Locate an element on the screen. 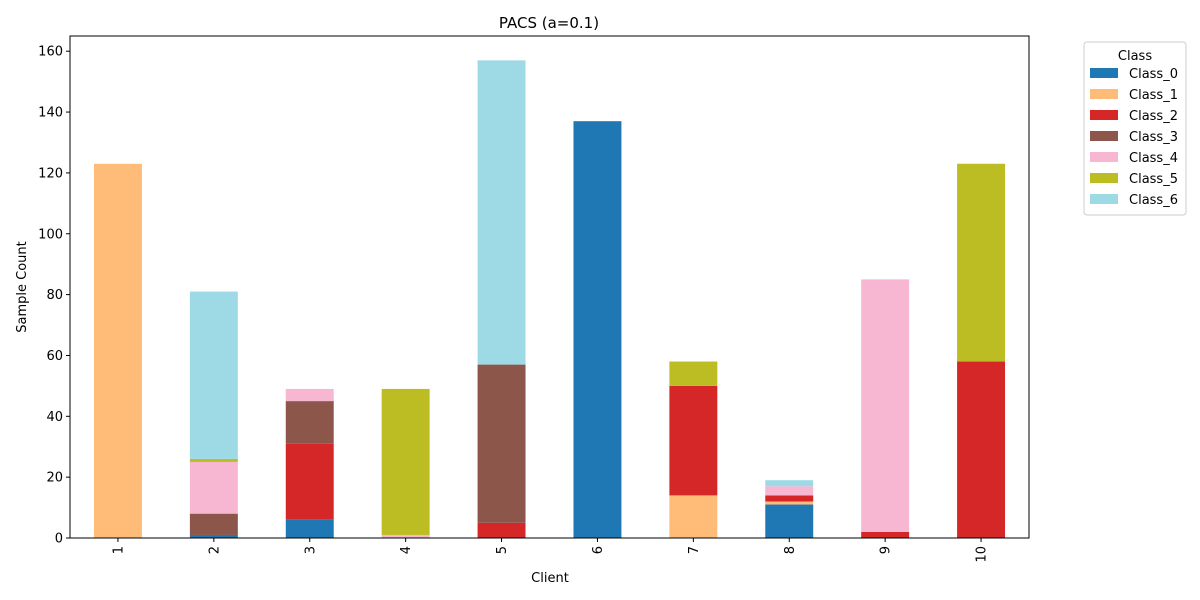  legend-title: Class is located at coordinates (1135, 56).